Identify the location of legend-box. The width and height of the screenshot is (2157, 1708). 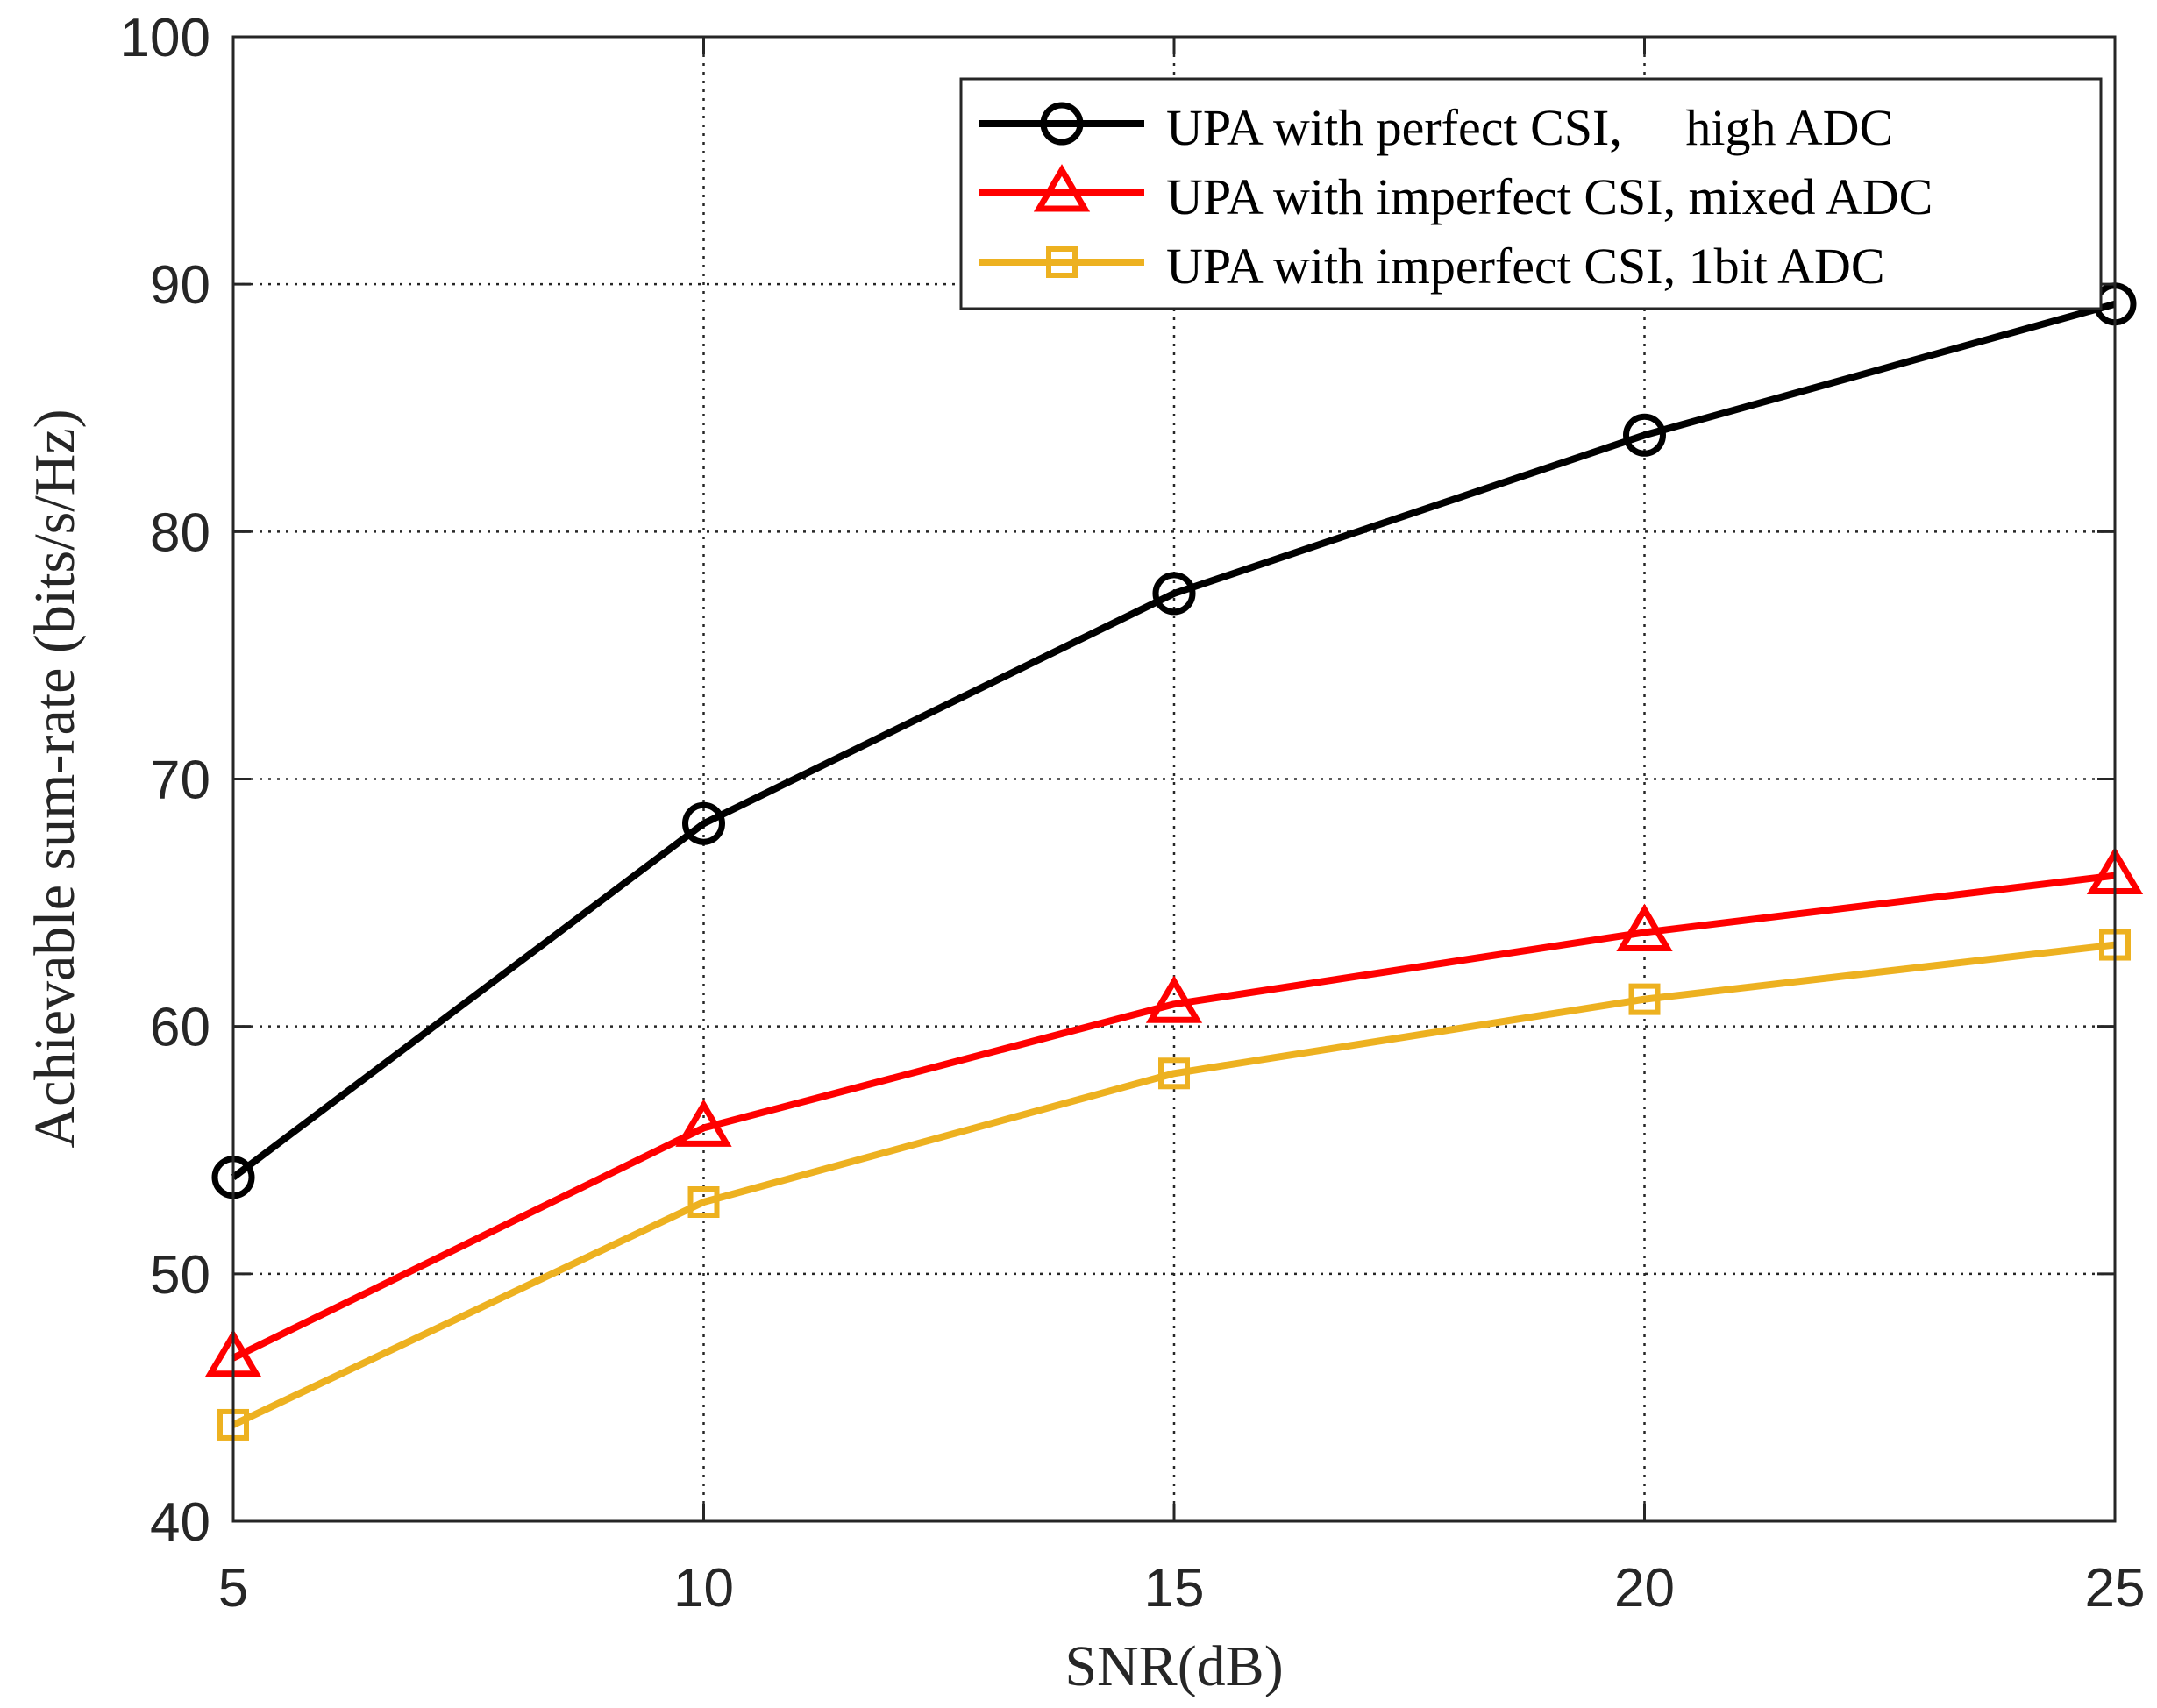
(1531, 193).